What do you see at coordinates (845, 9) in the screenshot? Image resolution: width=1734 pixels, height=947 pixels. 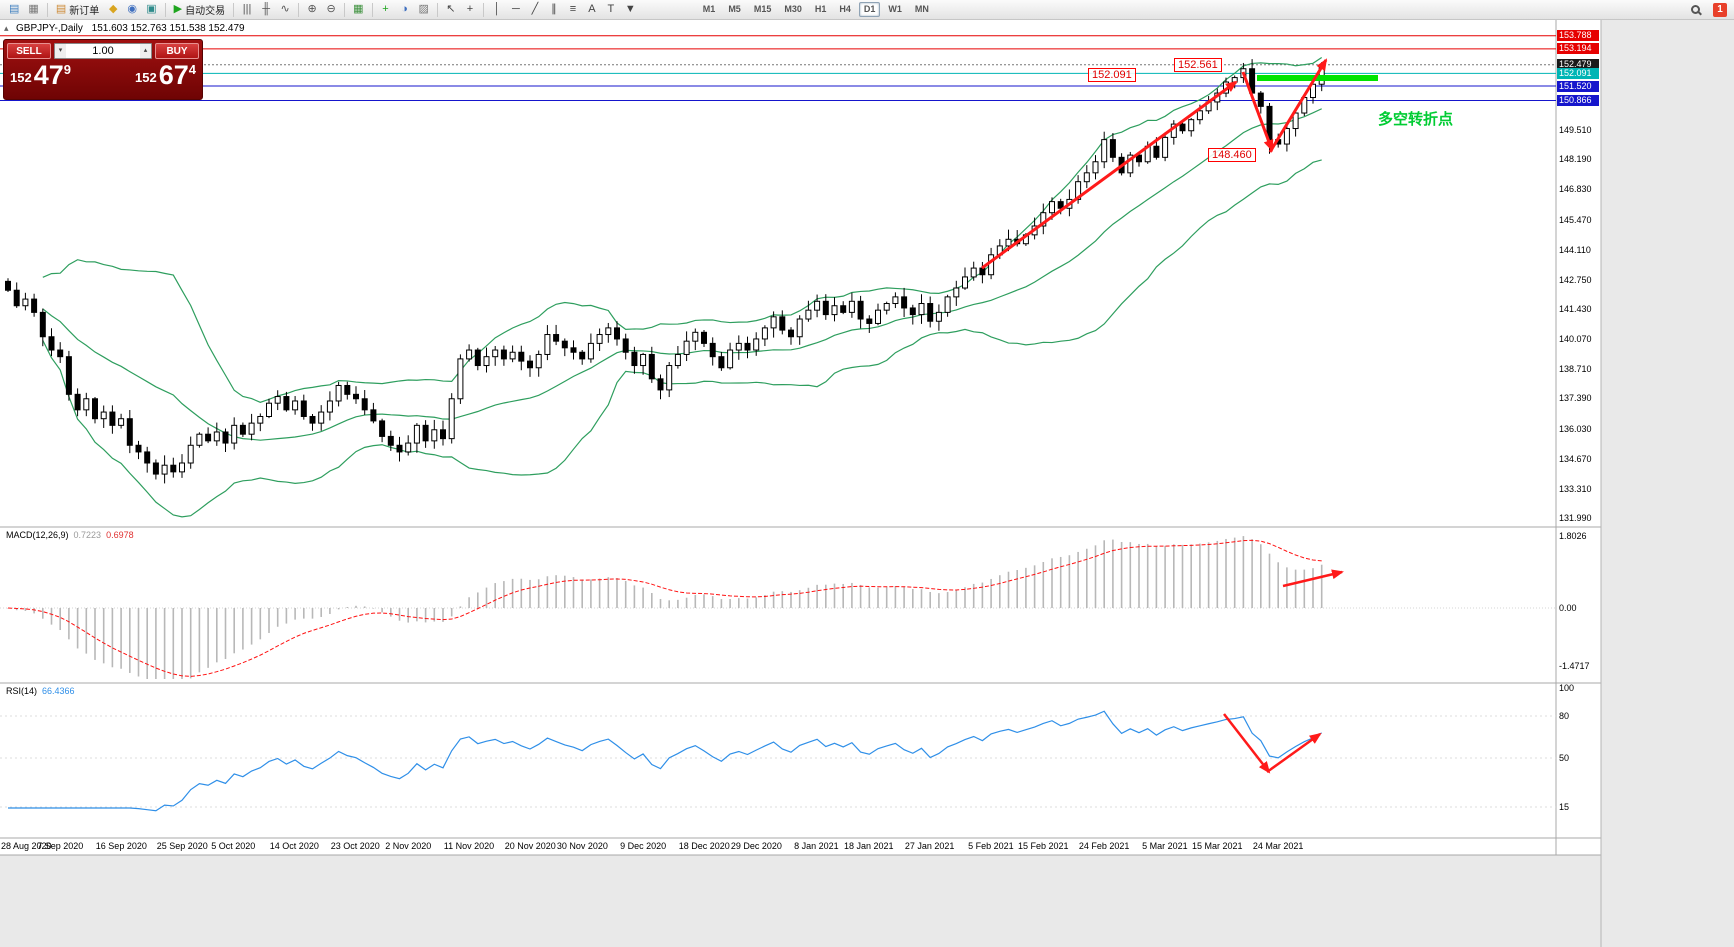 I see `timeframe-button-h4: H4` at bounding box center [845, 9].